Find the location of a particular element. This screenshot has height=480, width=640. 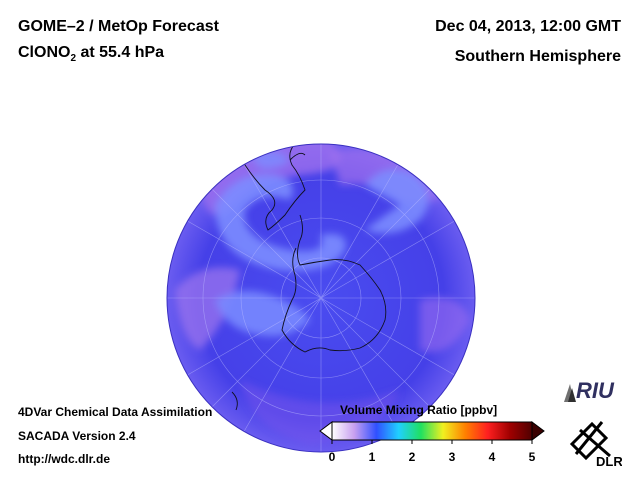

riu-logo-text: RIU is located at coordinates (595, 390).